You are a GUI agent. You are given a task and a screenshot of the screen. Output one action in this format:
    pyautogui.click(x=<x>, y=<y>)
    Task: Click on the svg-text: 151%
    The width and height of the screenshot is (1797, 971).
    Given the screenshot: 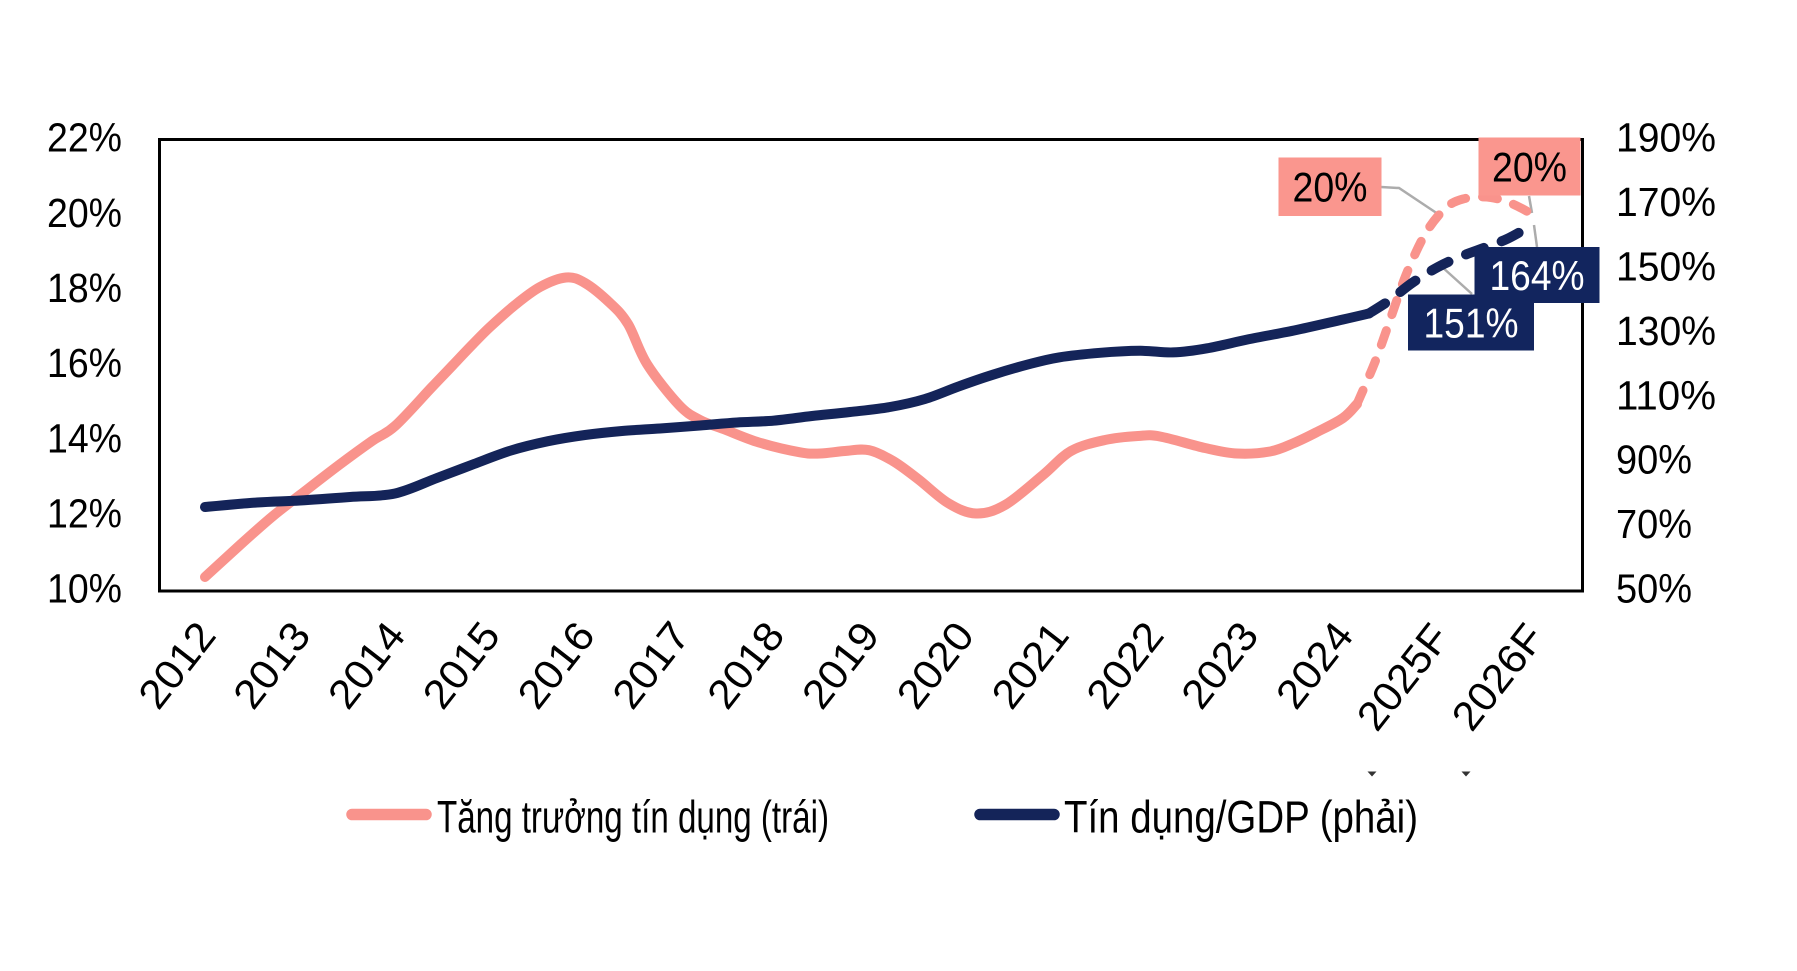 What is the action you would take?
    pyautogui.click(x=1471, y=323)
    